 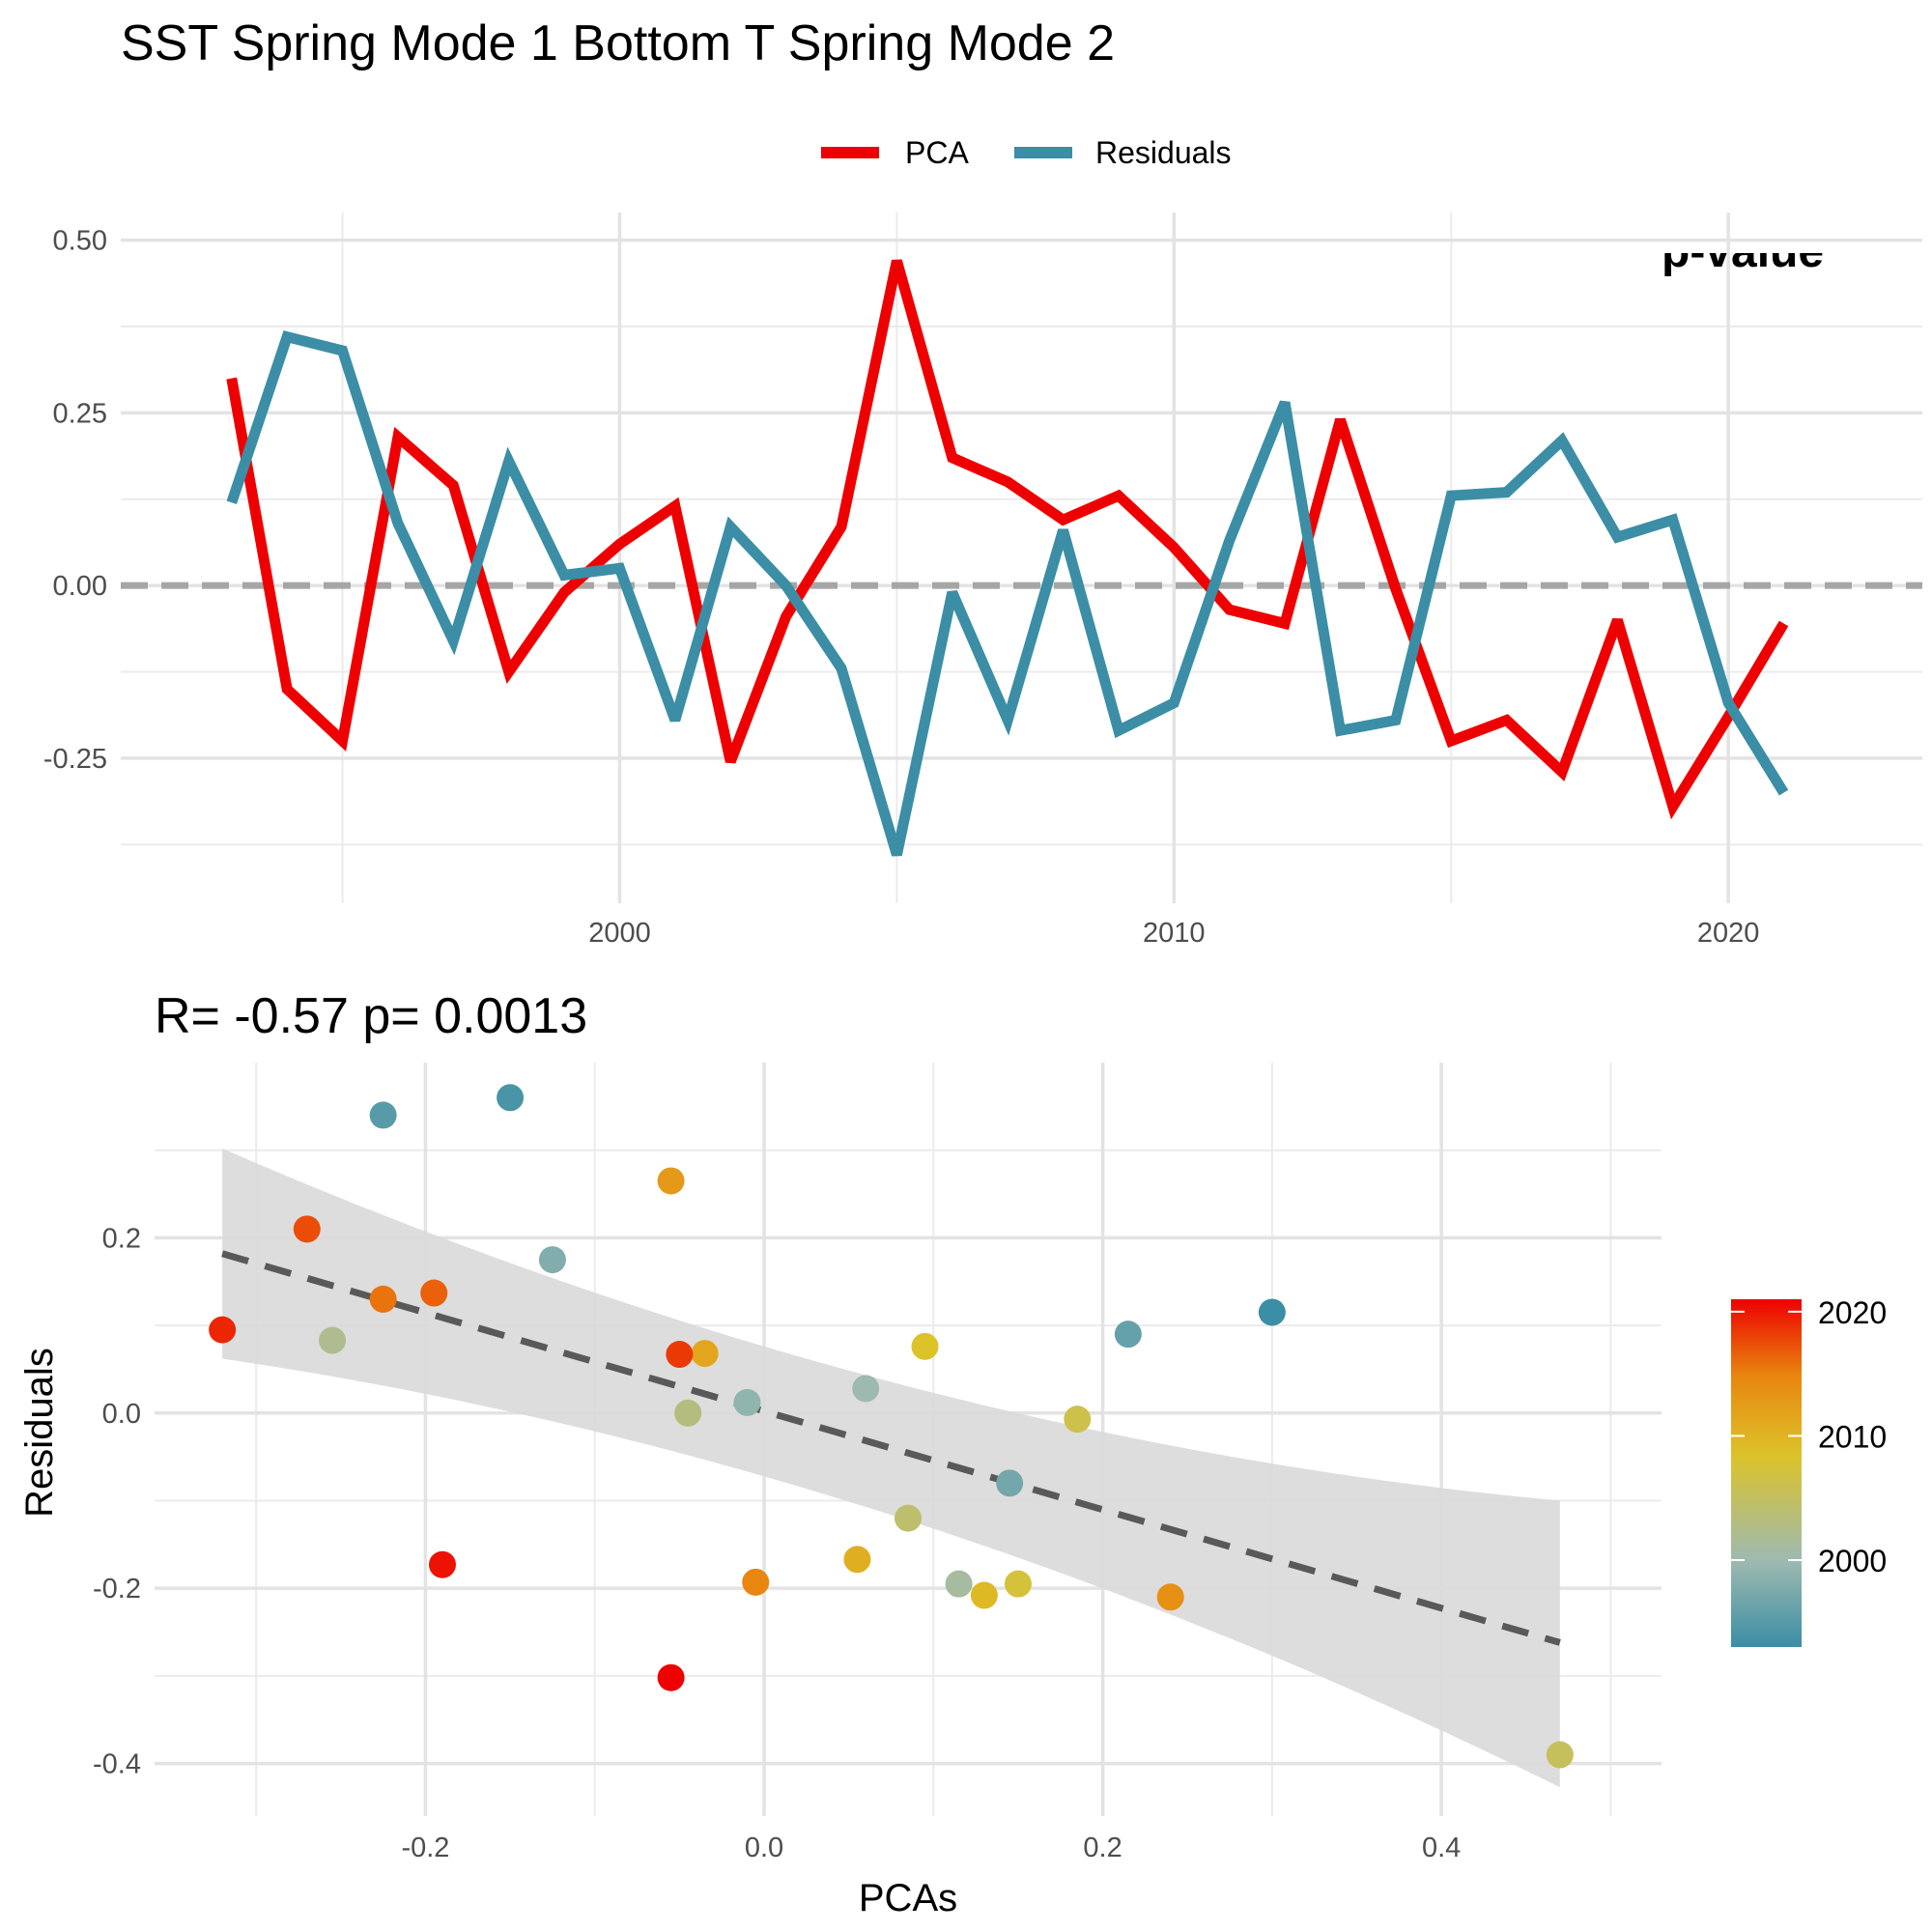 What do you see at coordinates (80, 586) in the screenshot?
I see `top-y-tick-label: 0.00` at bounding box center [80, 586].